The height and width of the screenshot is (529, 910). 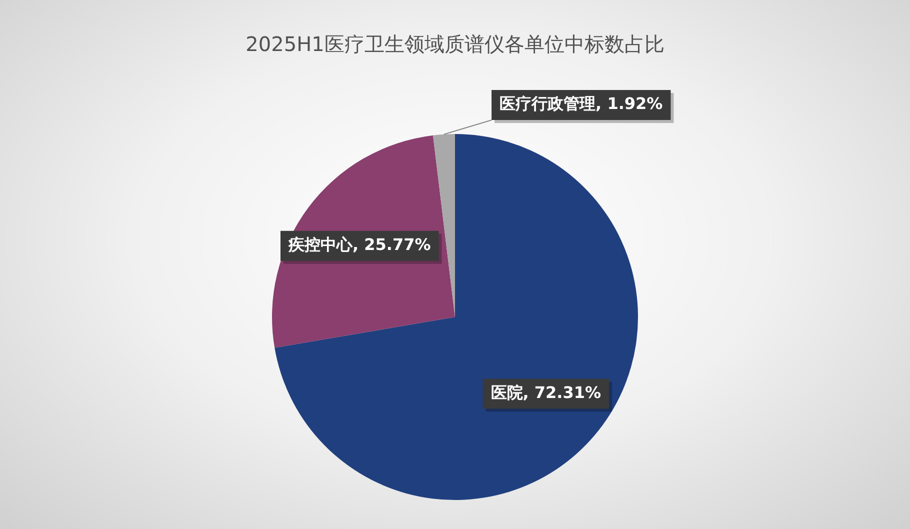 What do you see at coordinates (359, 244) in the screenshot?
I see `slice-label: 疾控中心, 25.77%` at bounding box center [359, 244].